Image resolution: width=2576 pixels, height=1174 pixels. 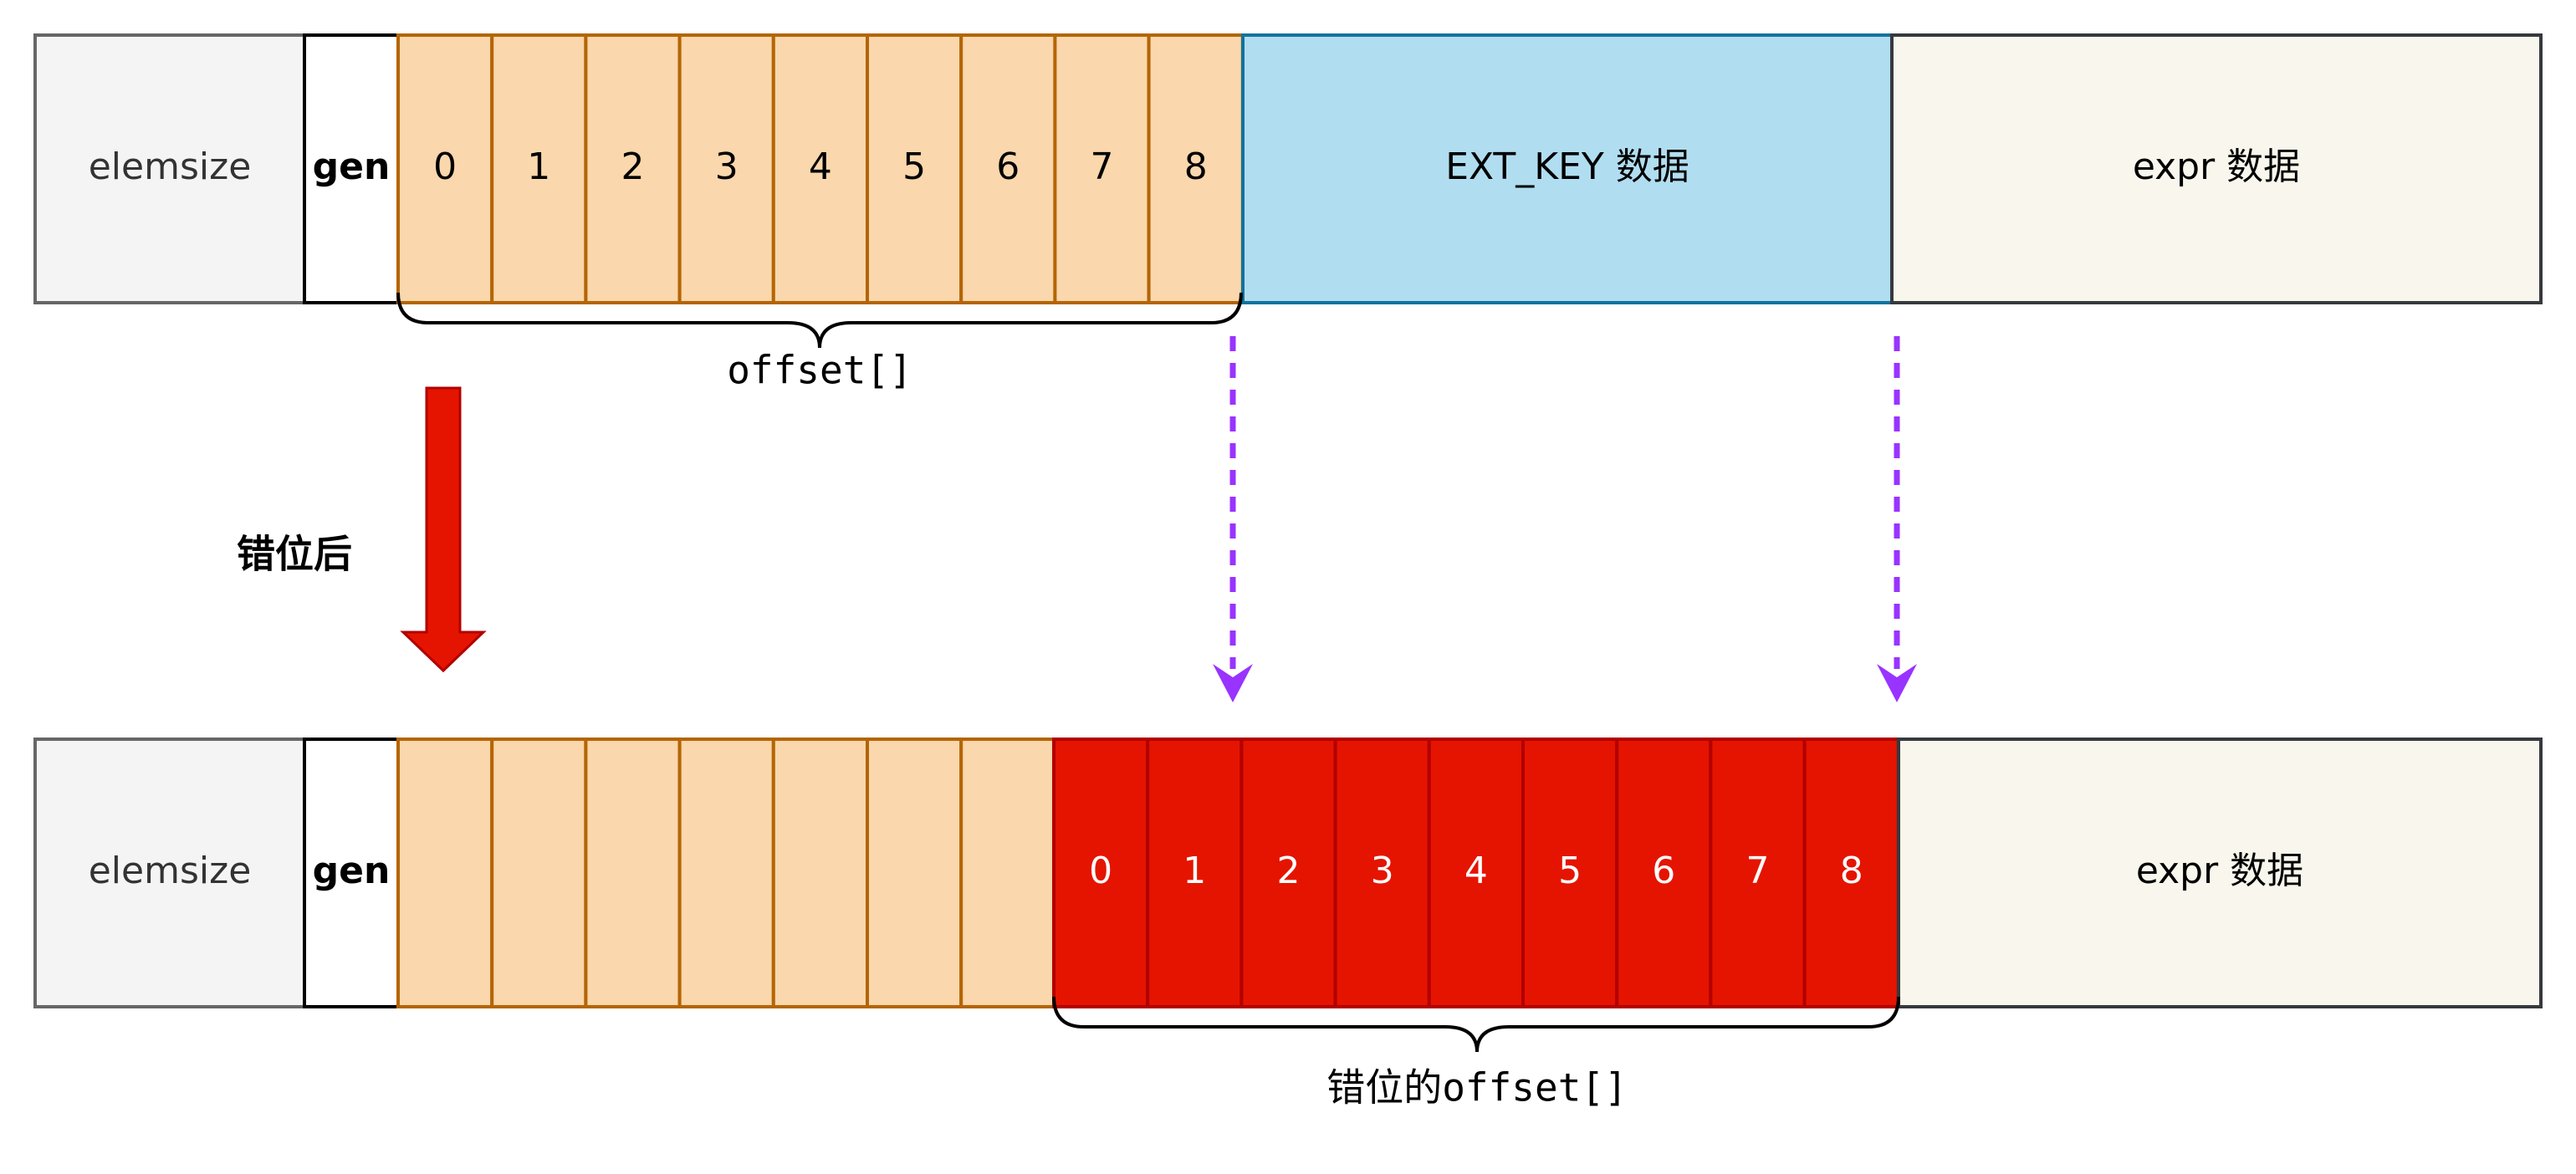 I want to click on bottom-empty-offset-cells, so click(x=726, y=873).